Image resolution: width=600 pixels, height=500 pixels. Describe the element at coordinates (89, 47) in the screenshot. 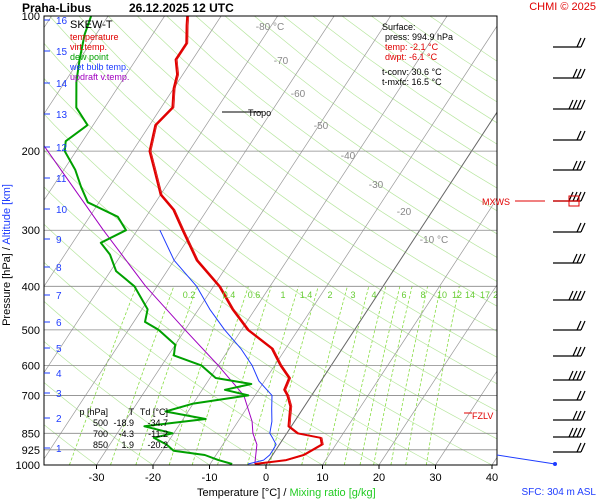

I see `legend-item-virt-temp: virt.temp.` at that location.